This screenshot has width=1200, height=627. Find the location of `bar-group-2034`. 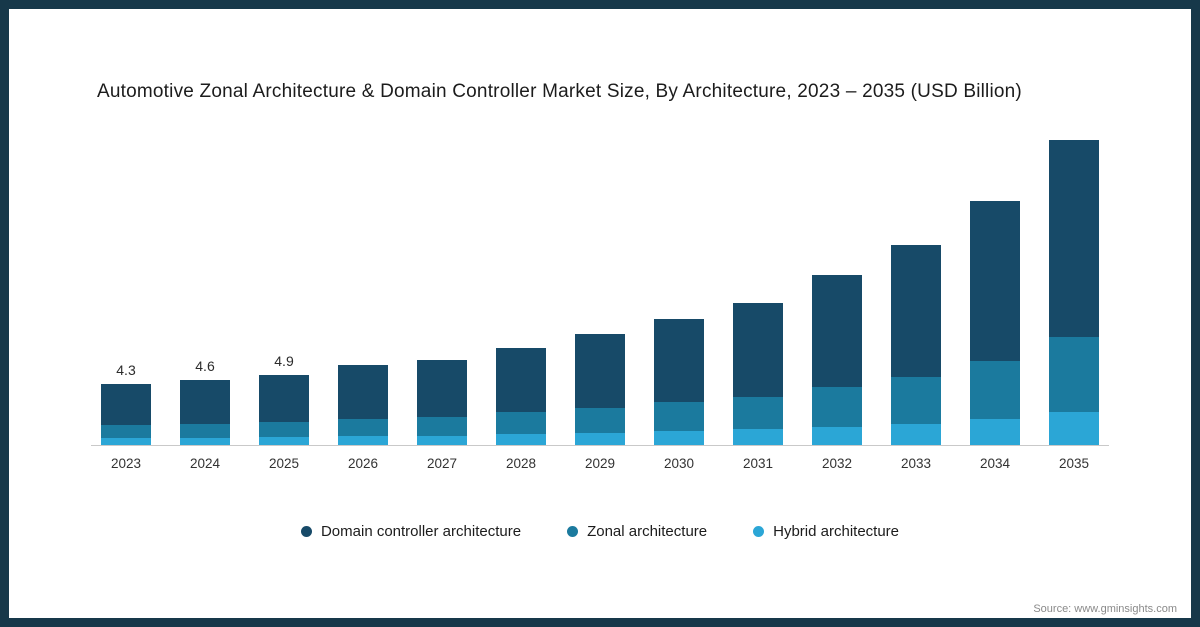

bar-group-2034 is located at coordinates (995, 312).